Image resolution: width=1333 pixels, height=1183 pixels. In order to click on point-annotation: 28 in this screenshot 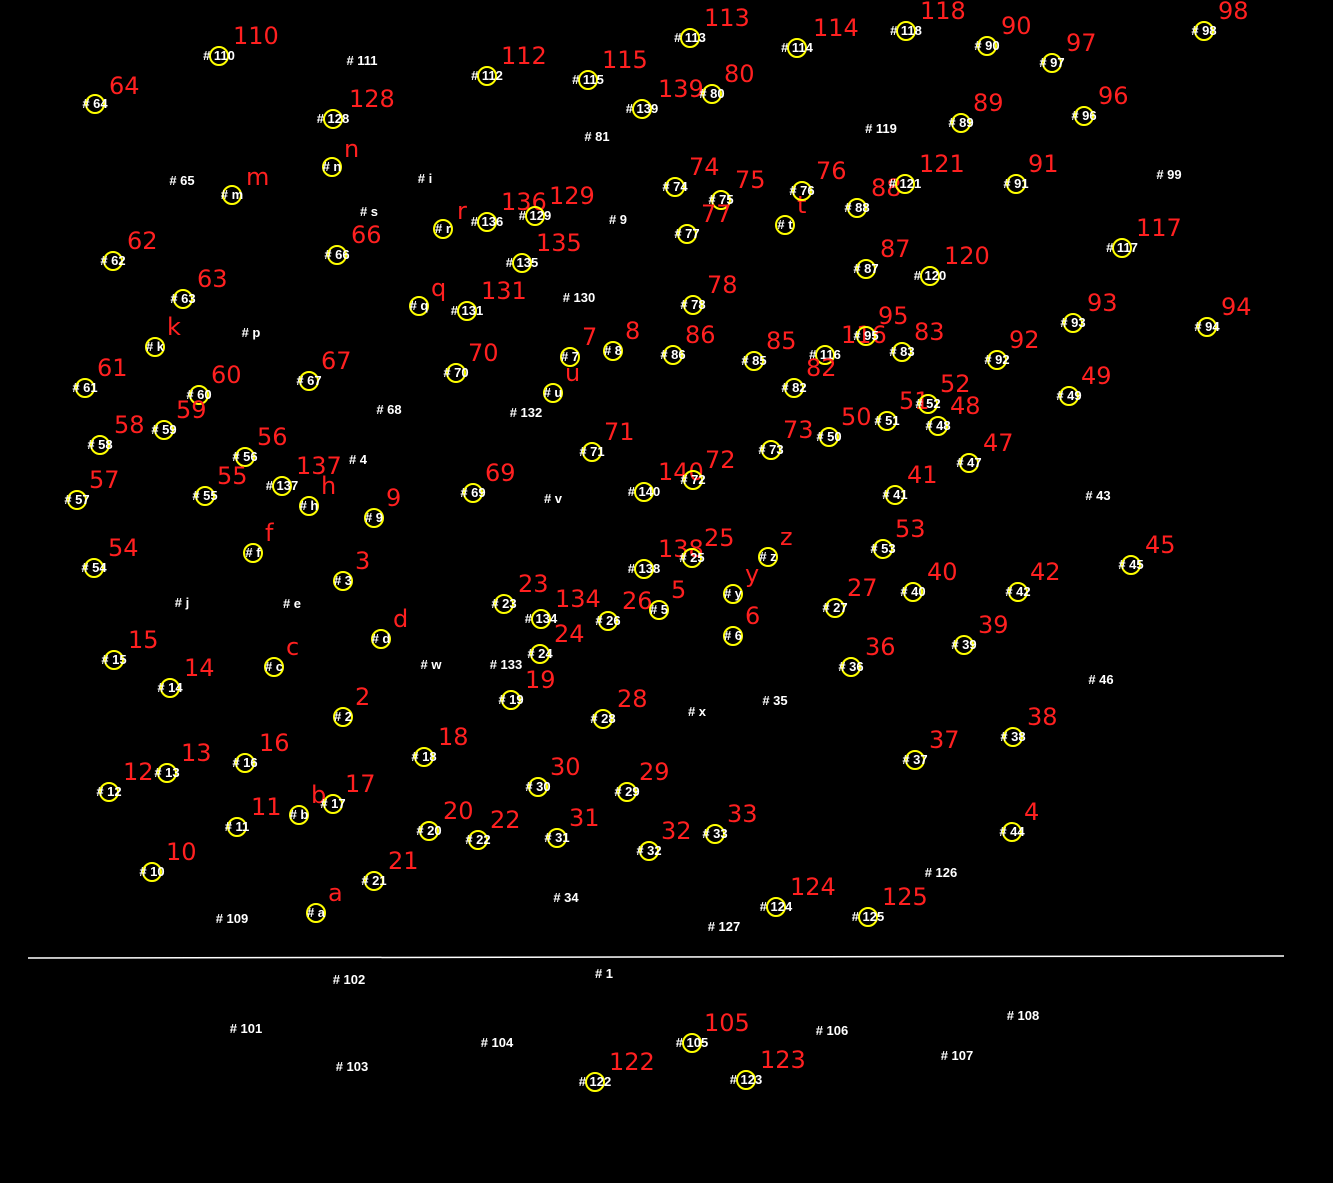, I will do `click(632, 699)`.